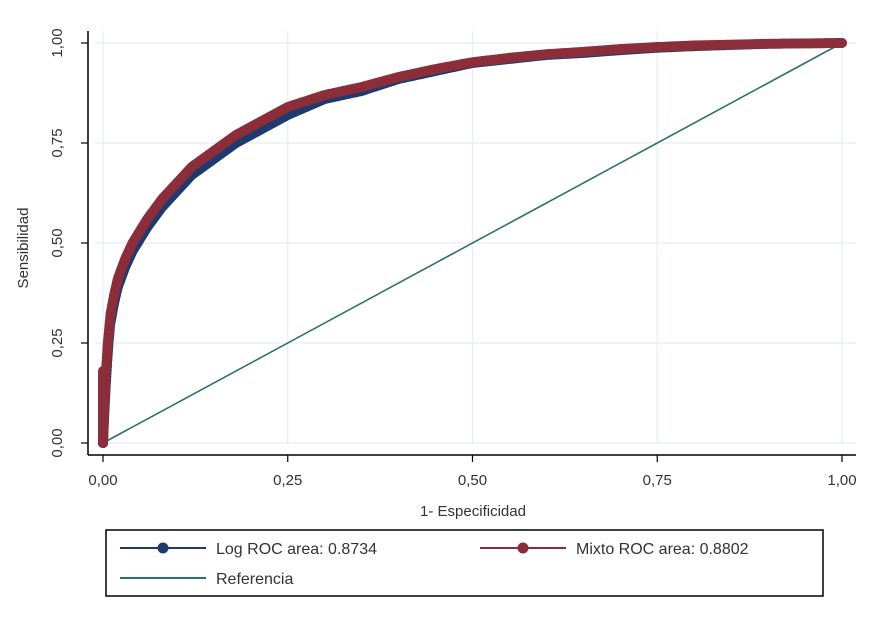  What do you see at coordinates (57, 242) in the screenshot?
I see `y-tick-label: 0,50` at bounding box center [57, 242].